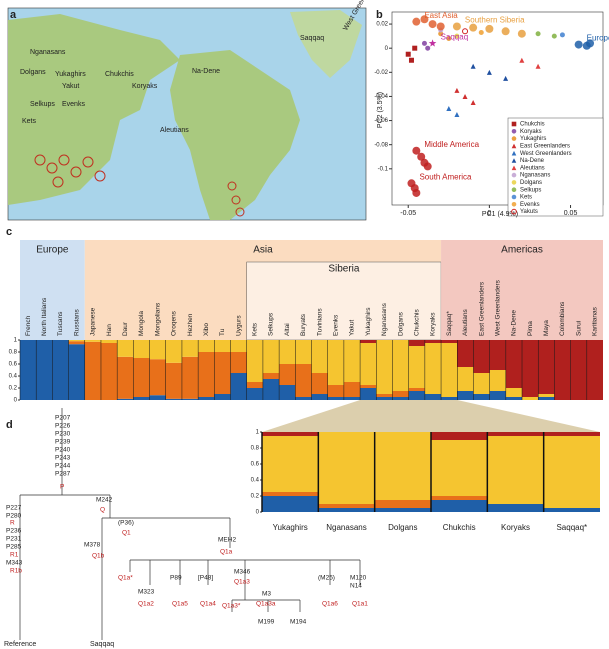  What do you see at coordinates (416, 322) in the screenshot?
I see `population-label: Chukchis` at bounding box center [416, 322].